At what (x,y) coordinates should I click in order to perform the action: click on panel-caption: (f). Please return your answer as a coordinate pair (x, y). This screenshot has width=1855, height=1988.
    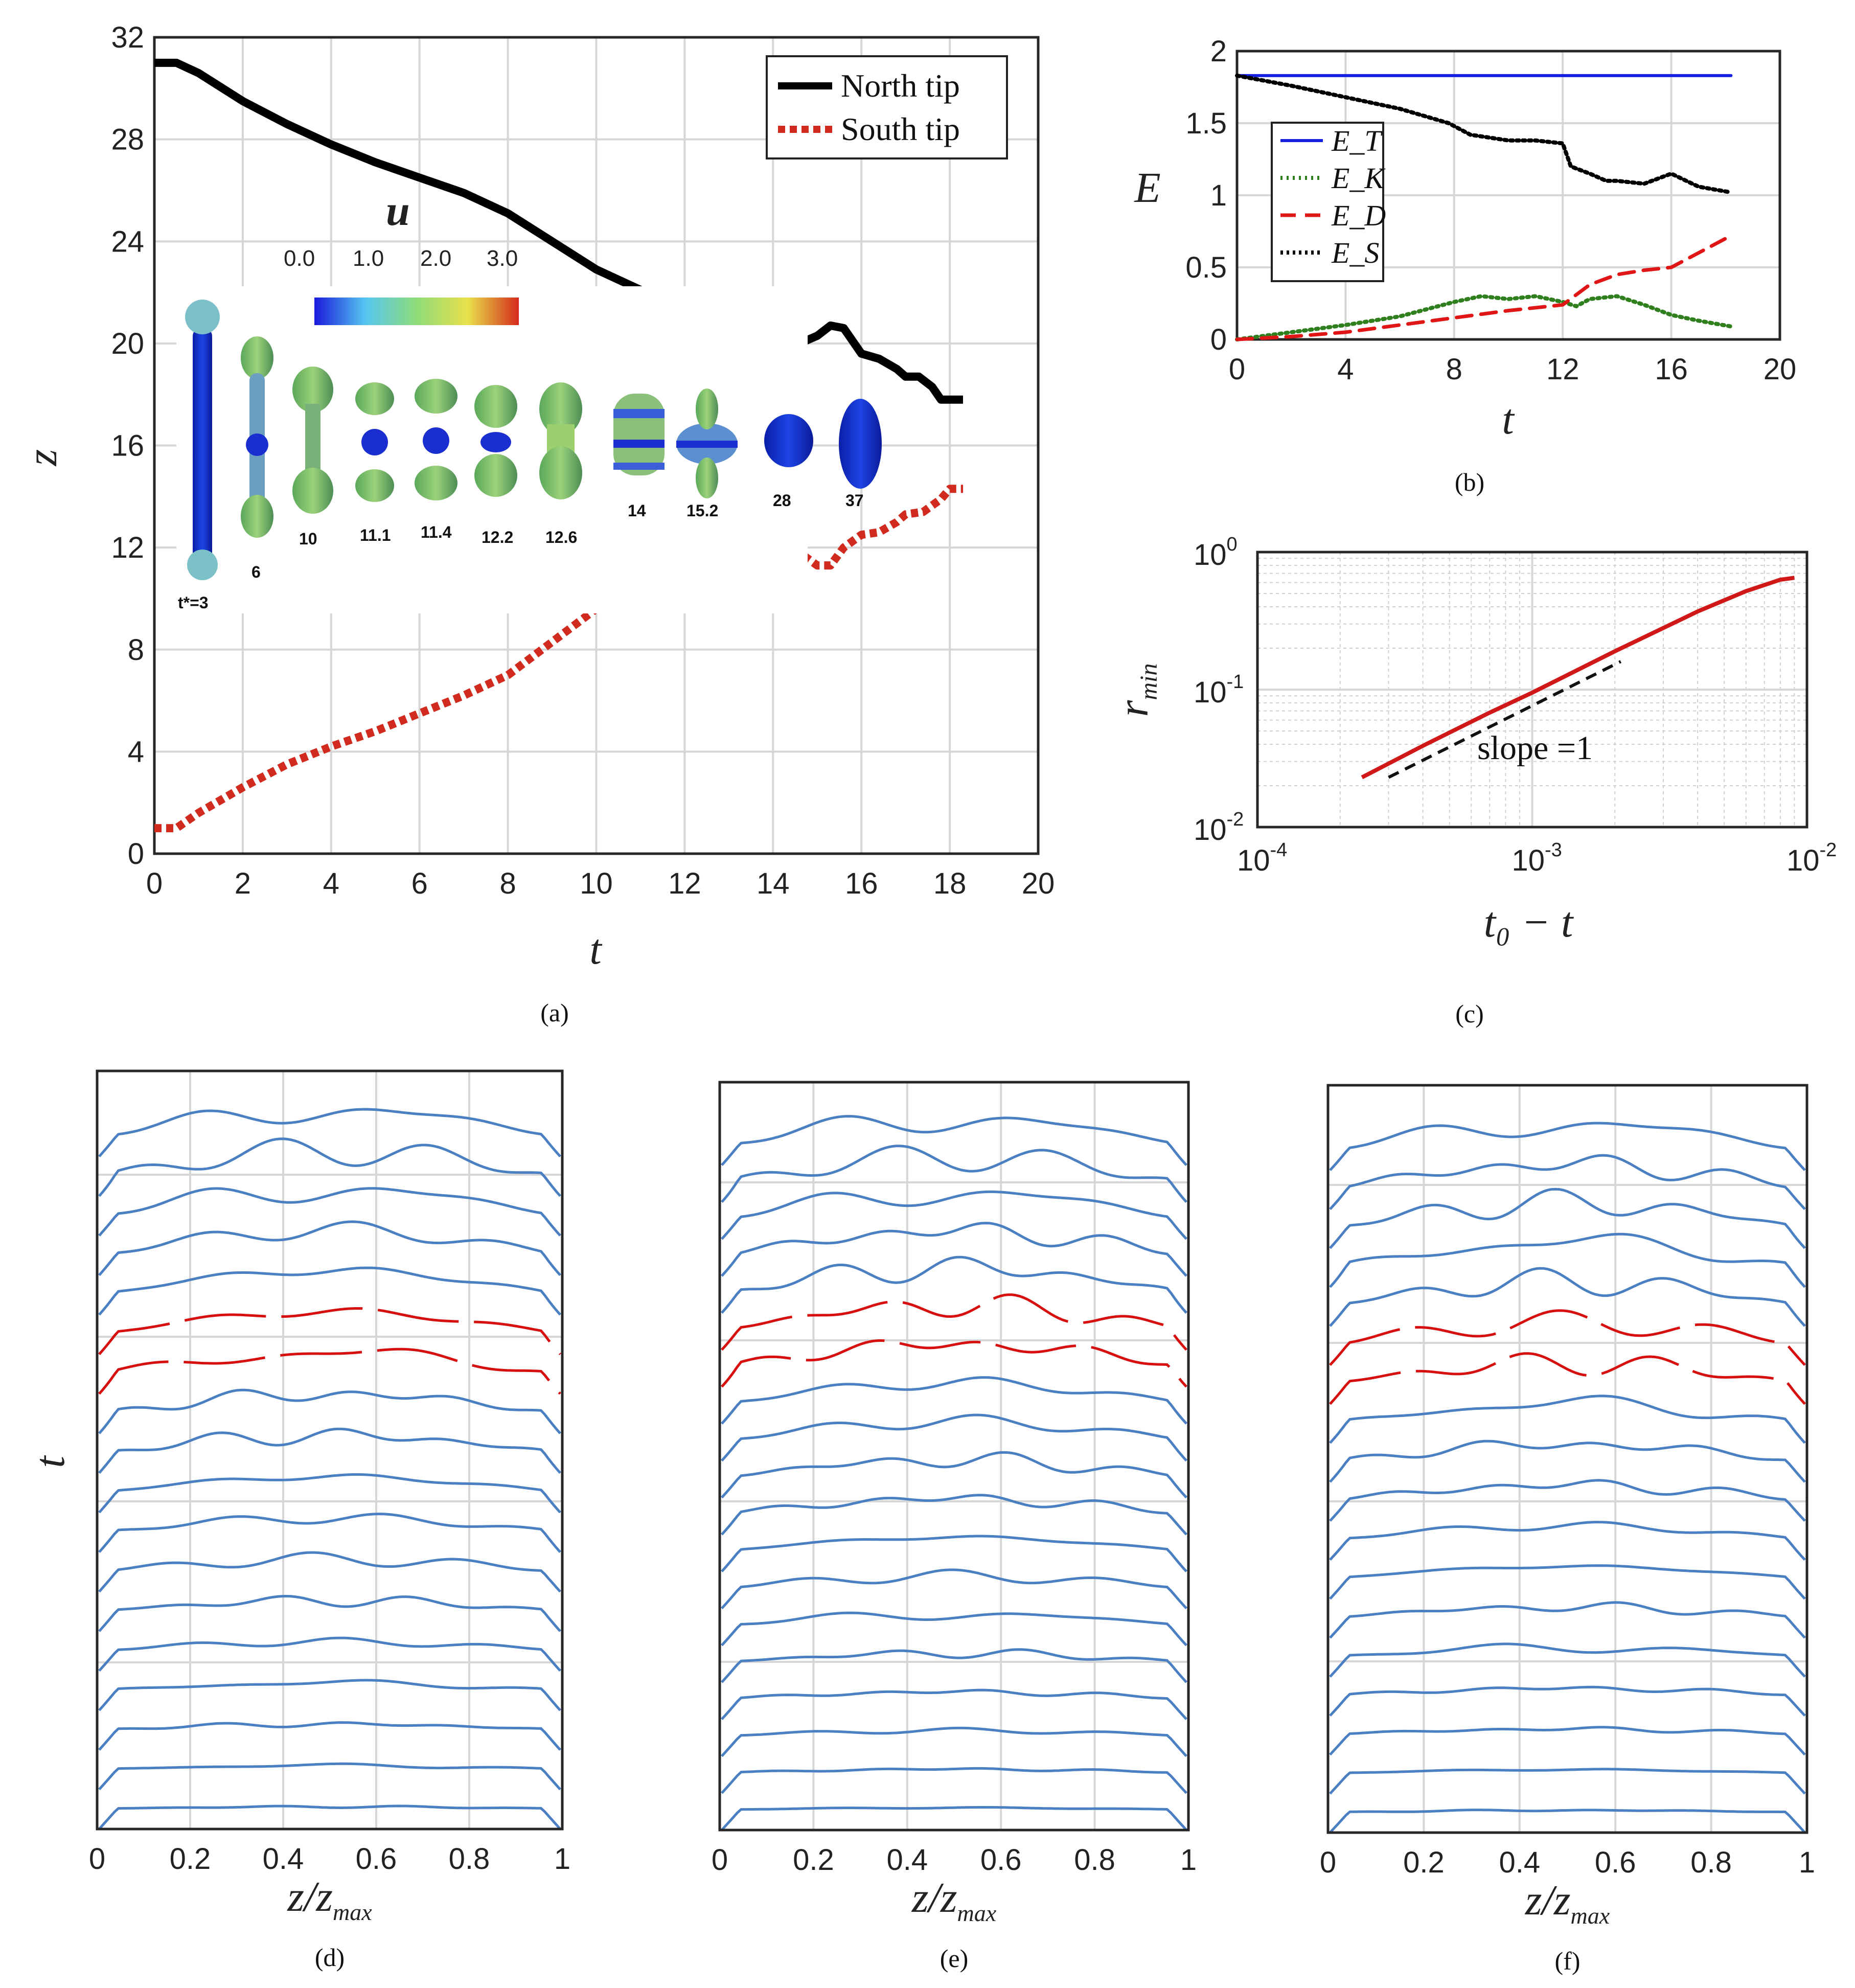
    Looking at the image, I should click on (1568, 1961).